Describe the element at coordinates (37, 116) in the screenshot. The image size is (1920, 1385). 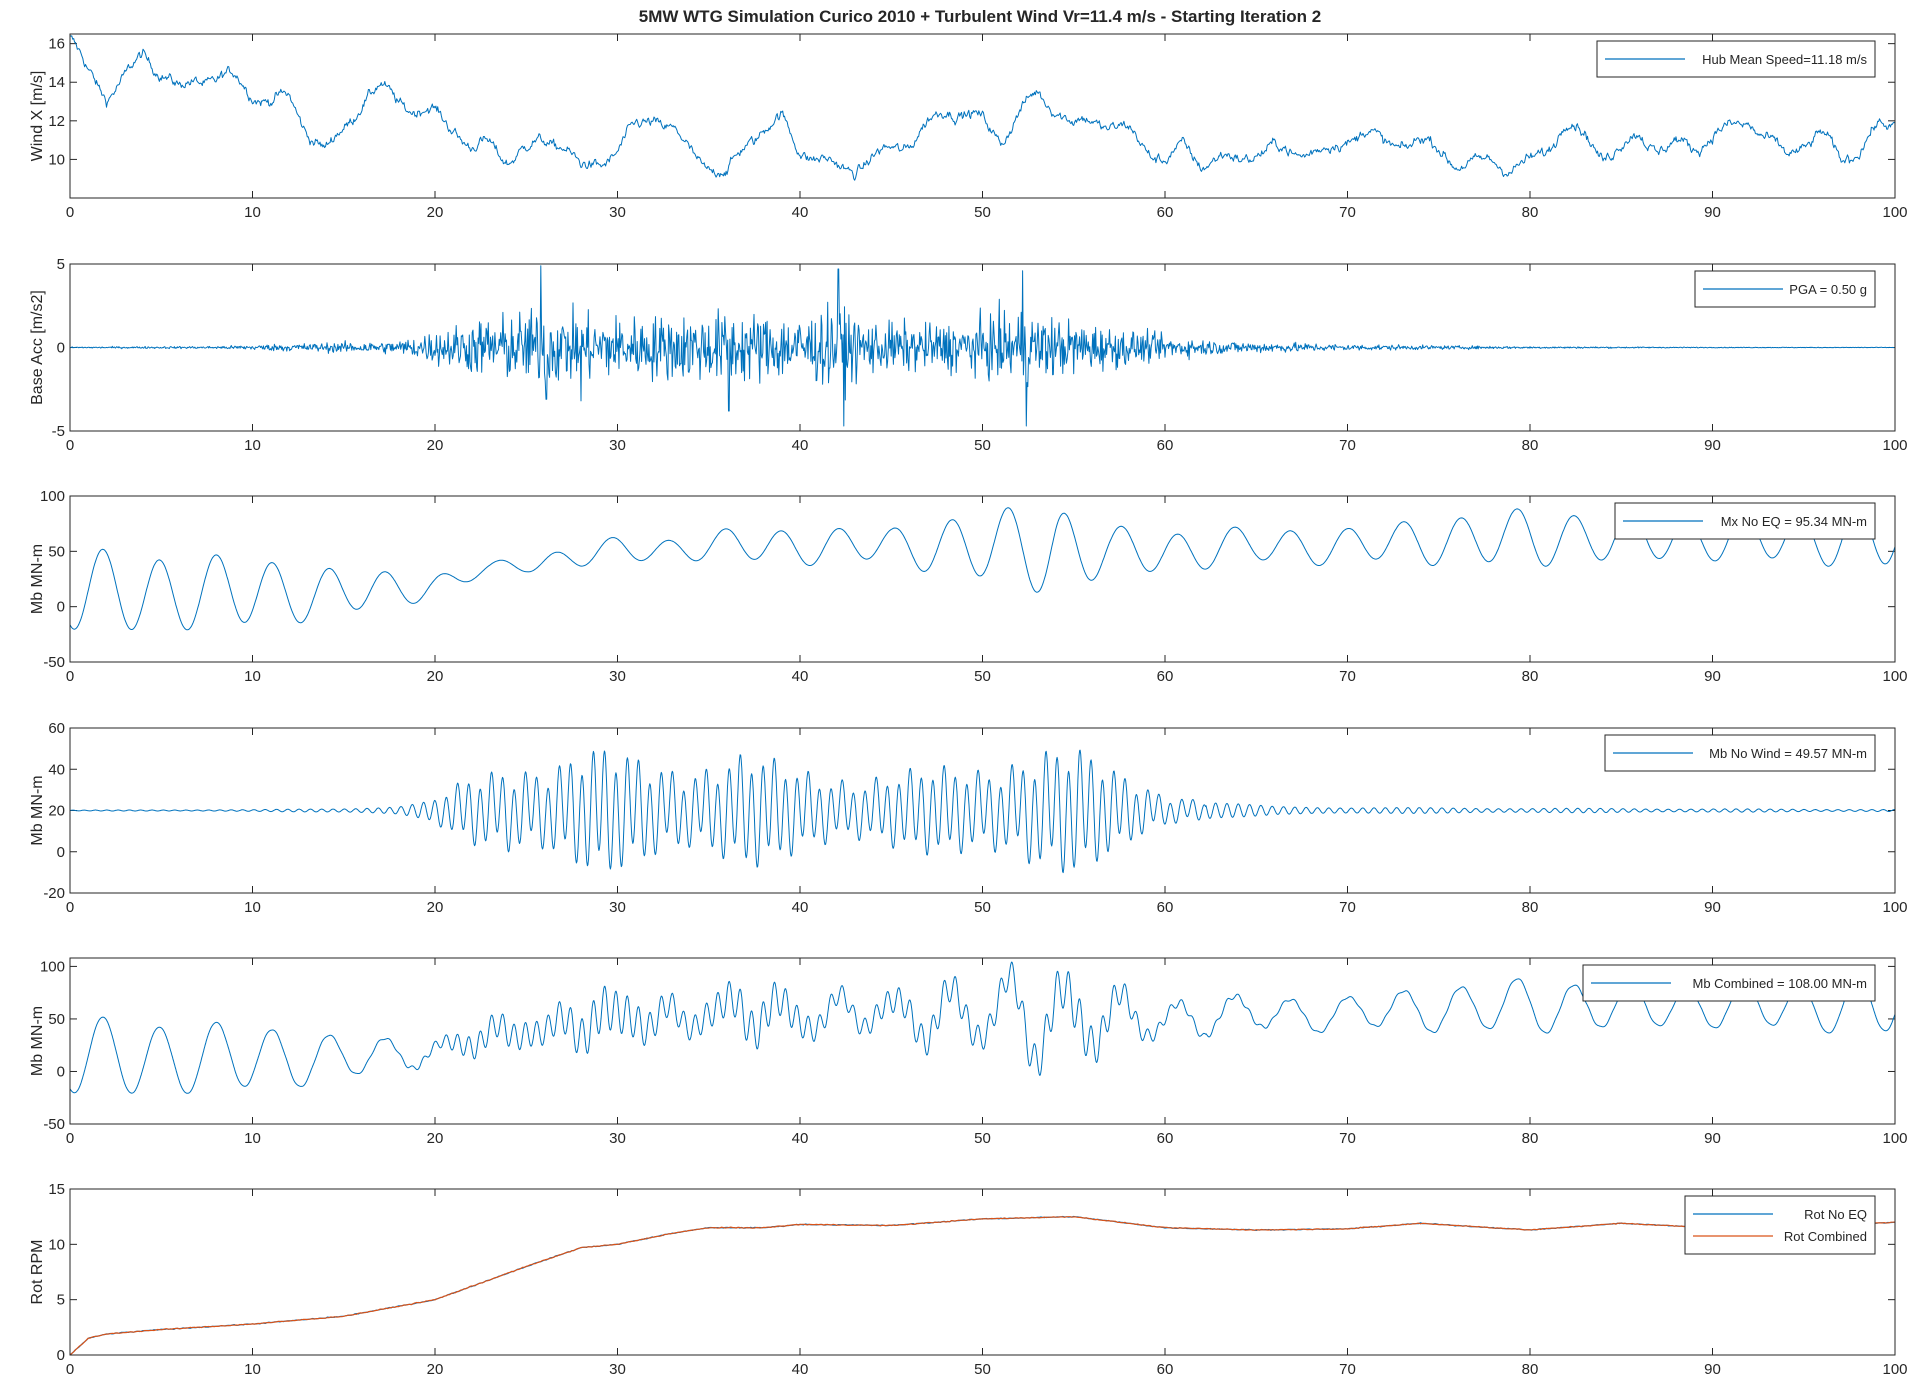
I see `y-axis-label: Wind X [m/s]` at that location.